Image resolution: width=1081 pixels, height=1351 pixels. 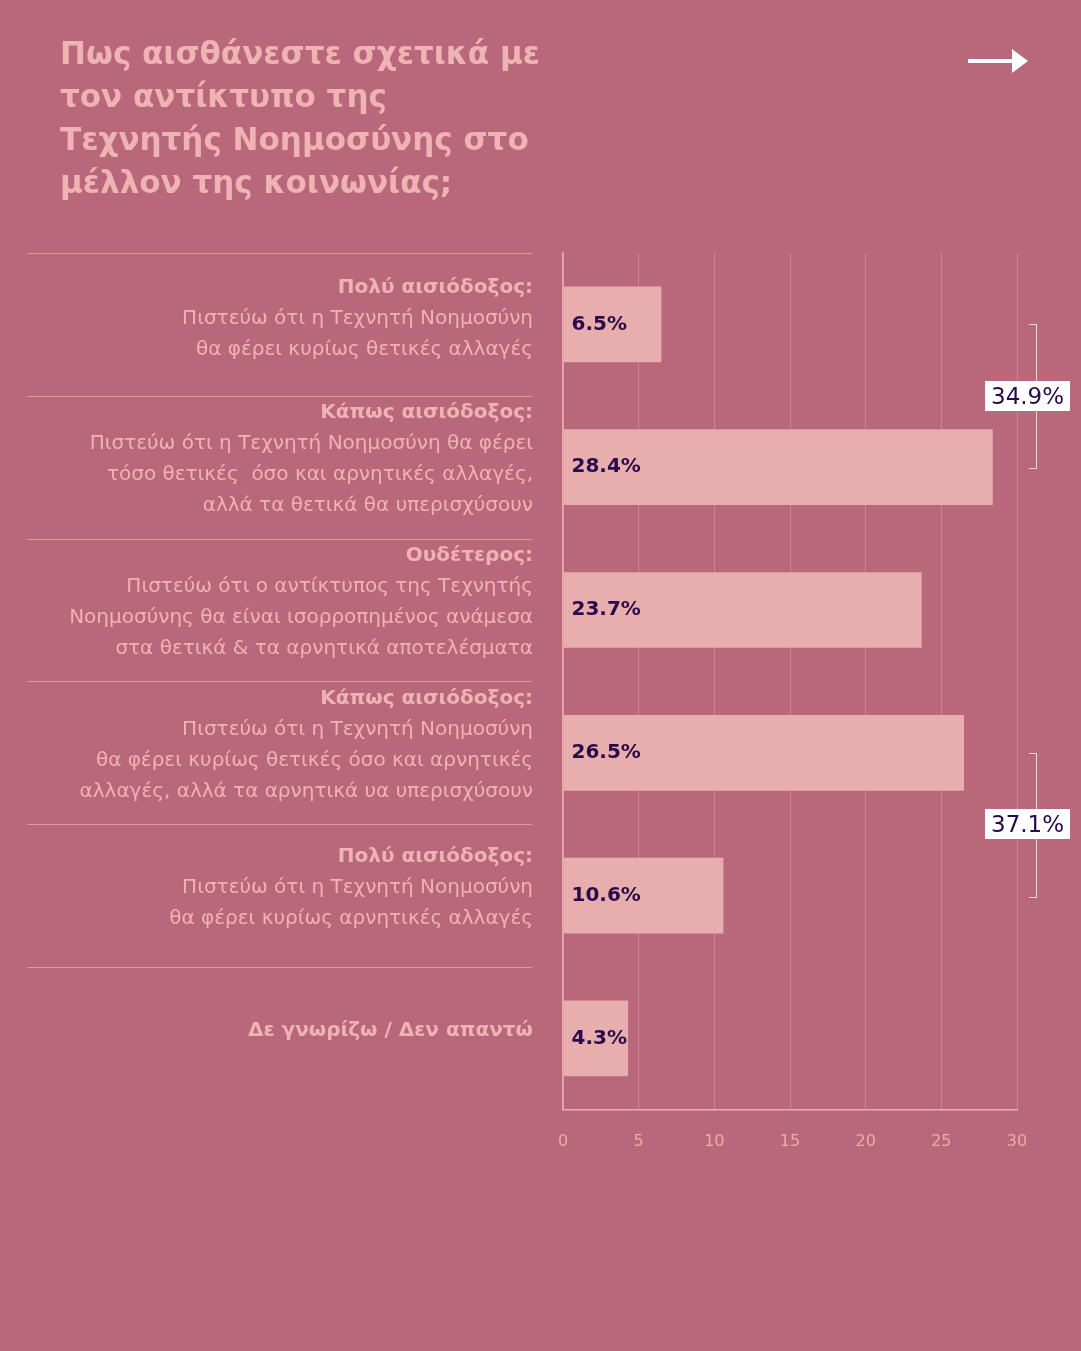 What do you see at coordinates (638, 1140) in the screenshot?
I see `x-tick-label: 5` at bounding box center [638, 1140].